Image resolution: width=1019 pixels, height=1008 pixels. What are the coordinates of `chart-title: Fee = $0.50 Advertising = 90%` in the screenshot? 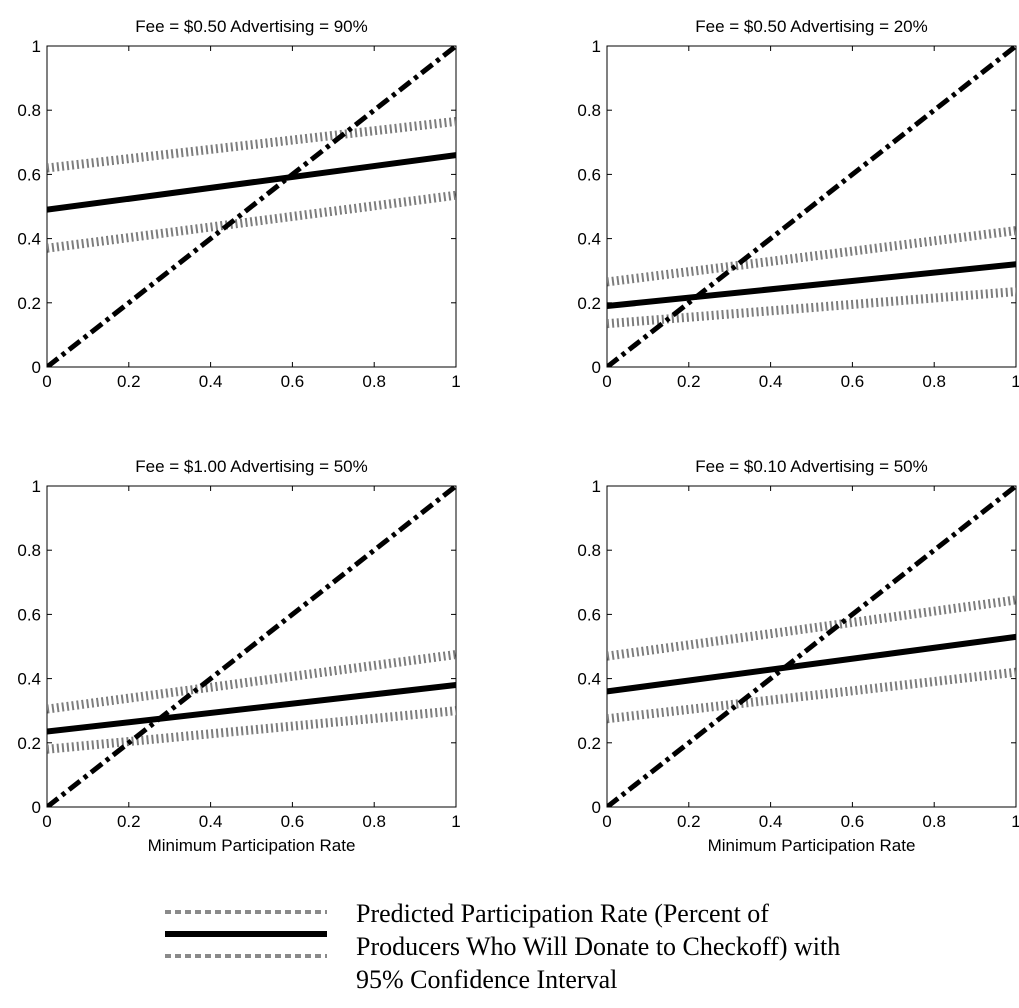 It's located at (251, 26).